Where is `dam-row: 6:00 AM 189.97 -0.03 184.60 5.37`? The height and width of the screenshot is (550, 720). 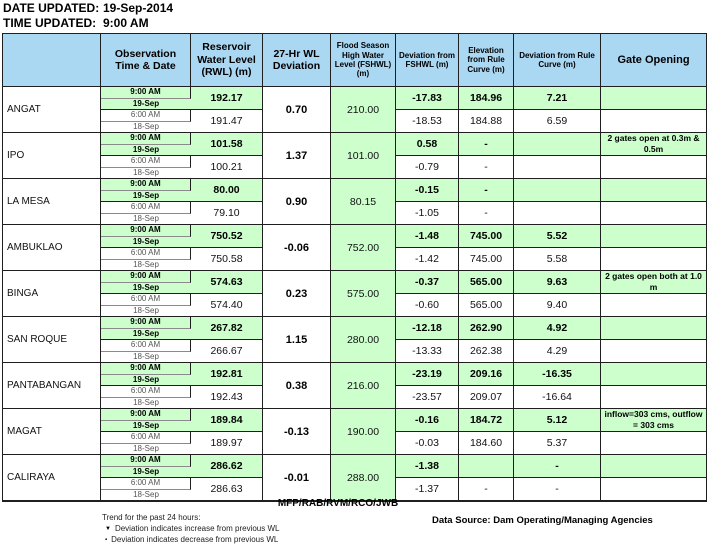 dam-row: 6:00 AM 189.97 -0.03 184.60 5.37 is located at coordinates (354, 443).